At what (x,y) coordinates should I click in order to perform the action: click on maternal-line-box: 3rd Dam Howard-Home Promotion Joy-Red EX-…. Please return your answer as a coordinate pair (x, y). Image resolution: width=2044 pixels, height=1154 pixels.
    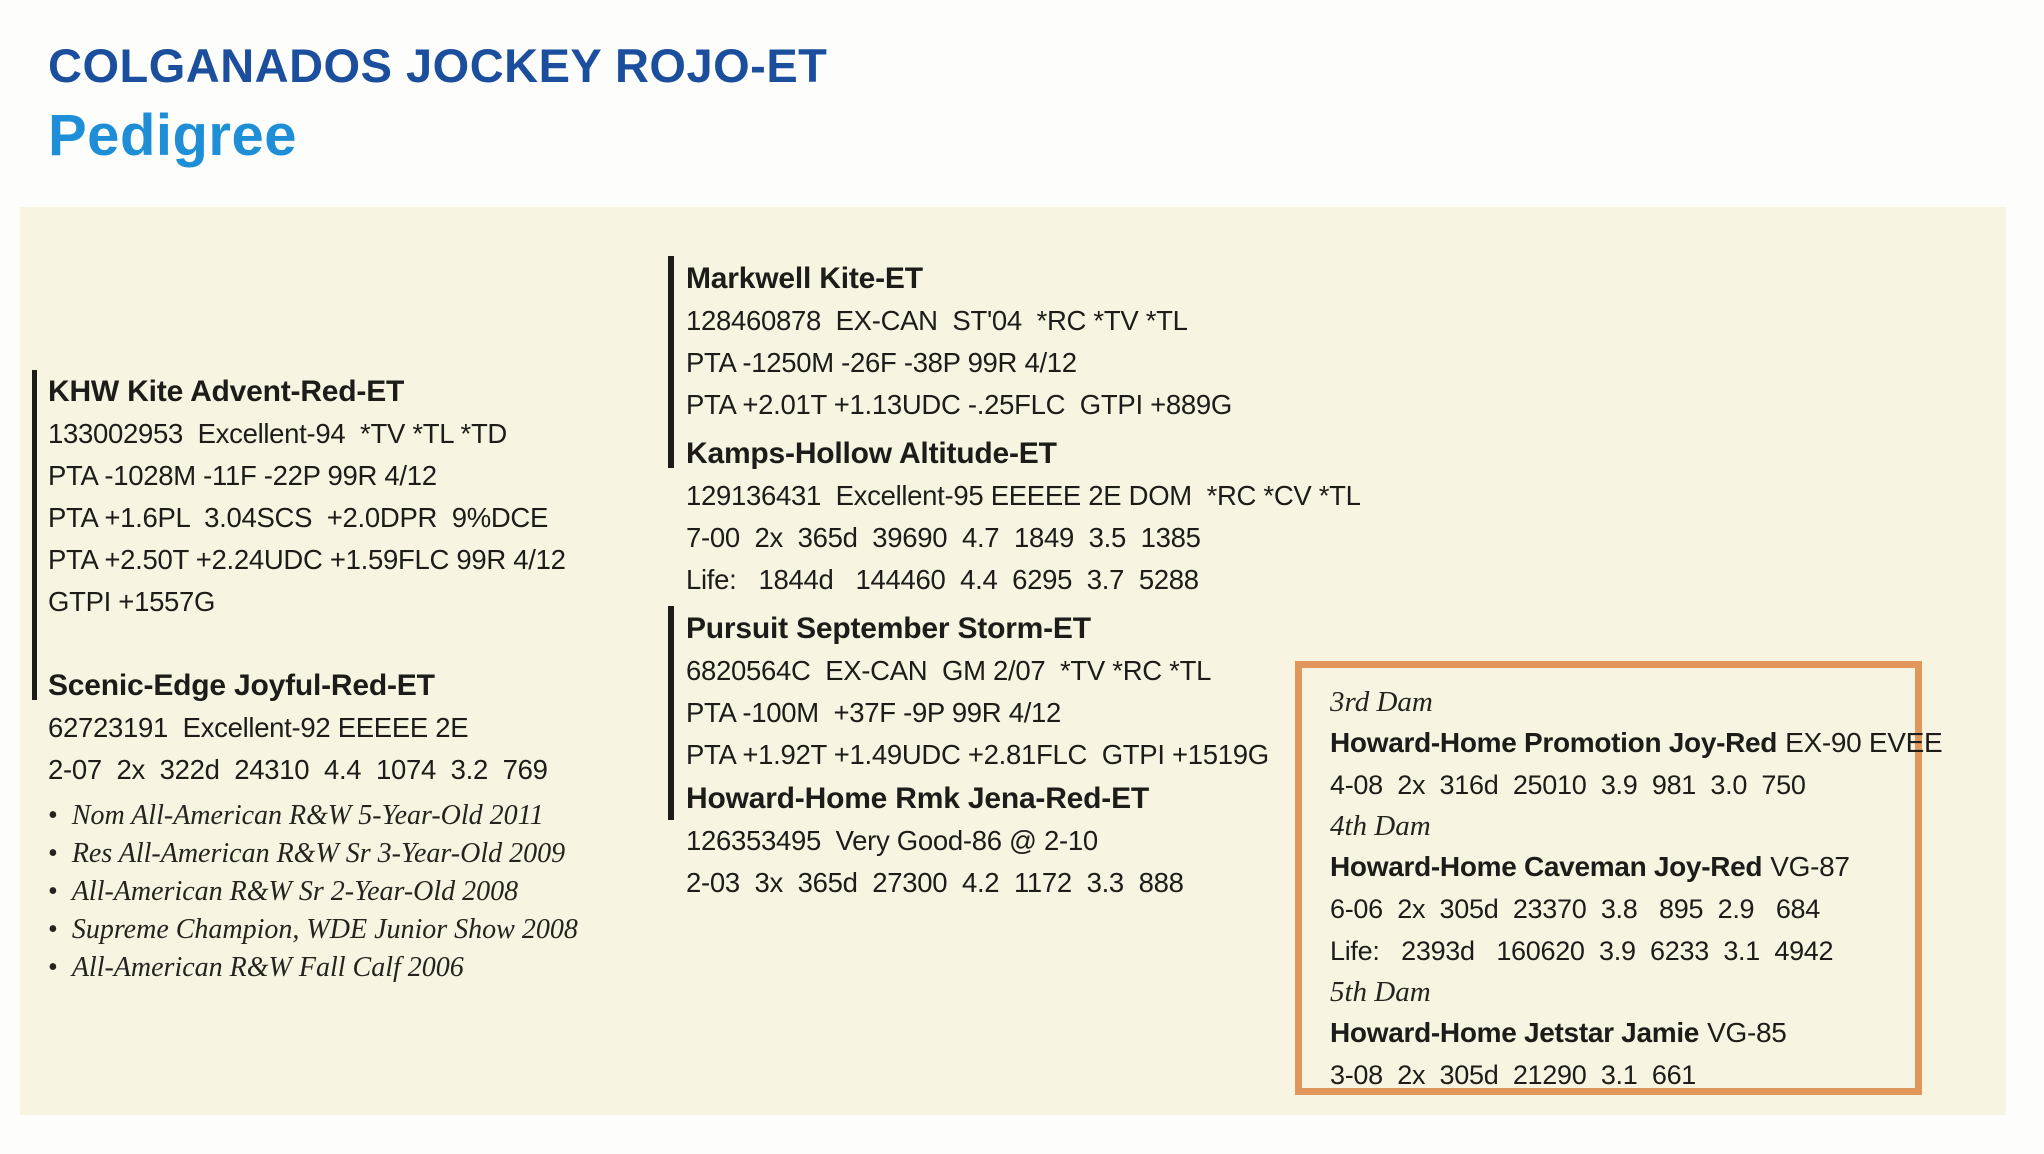
    Looking at the image, I should click on (1619, 878).